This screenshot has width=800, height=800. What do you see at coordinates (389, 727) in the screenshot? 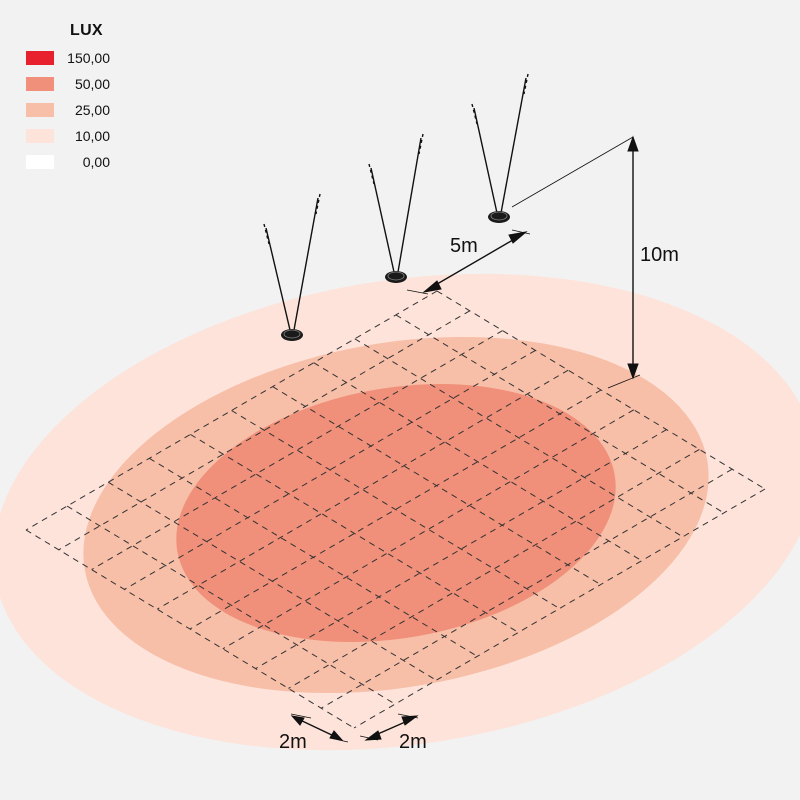
I see `grid-dimension-right` at bounding box center [389, 727].